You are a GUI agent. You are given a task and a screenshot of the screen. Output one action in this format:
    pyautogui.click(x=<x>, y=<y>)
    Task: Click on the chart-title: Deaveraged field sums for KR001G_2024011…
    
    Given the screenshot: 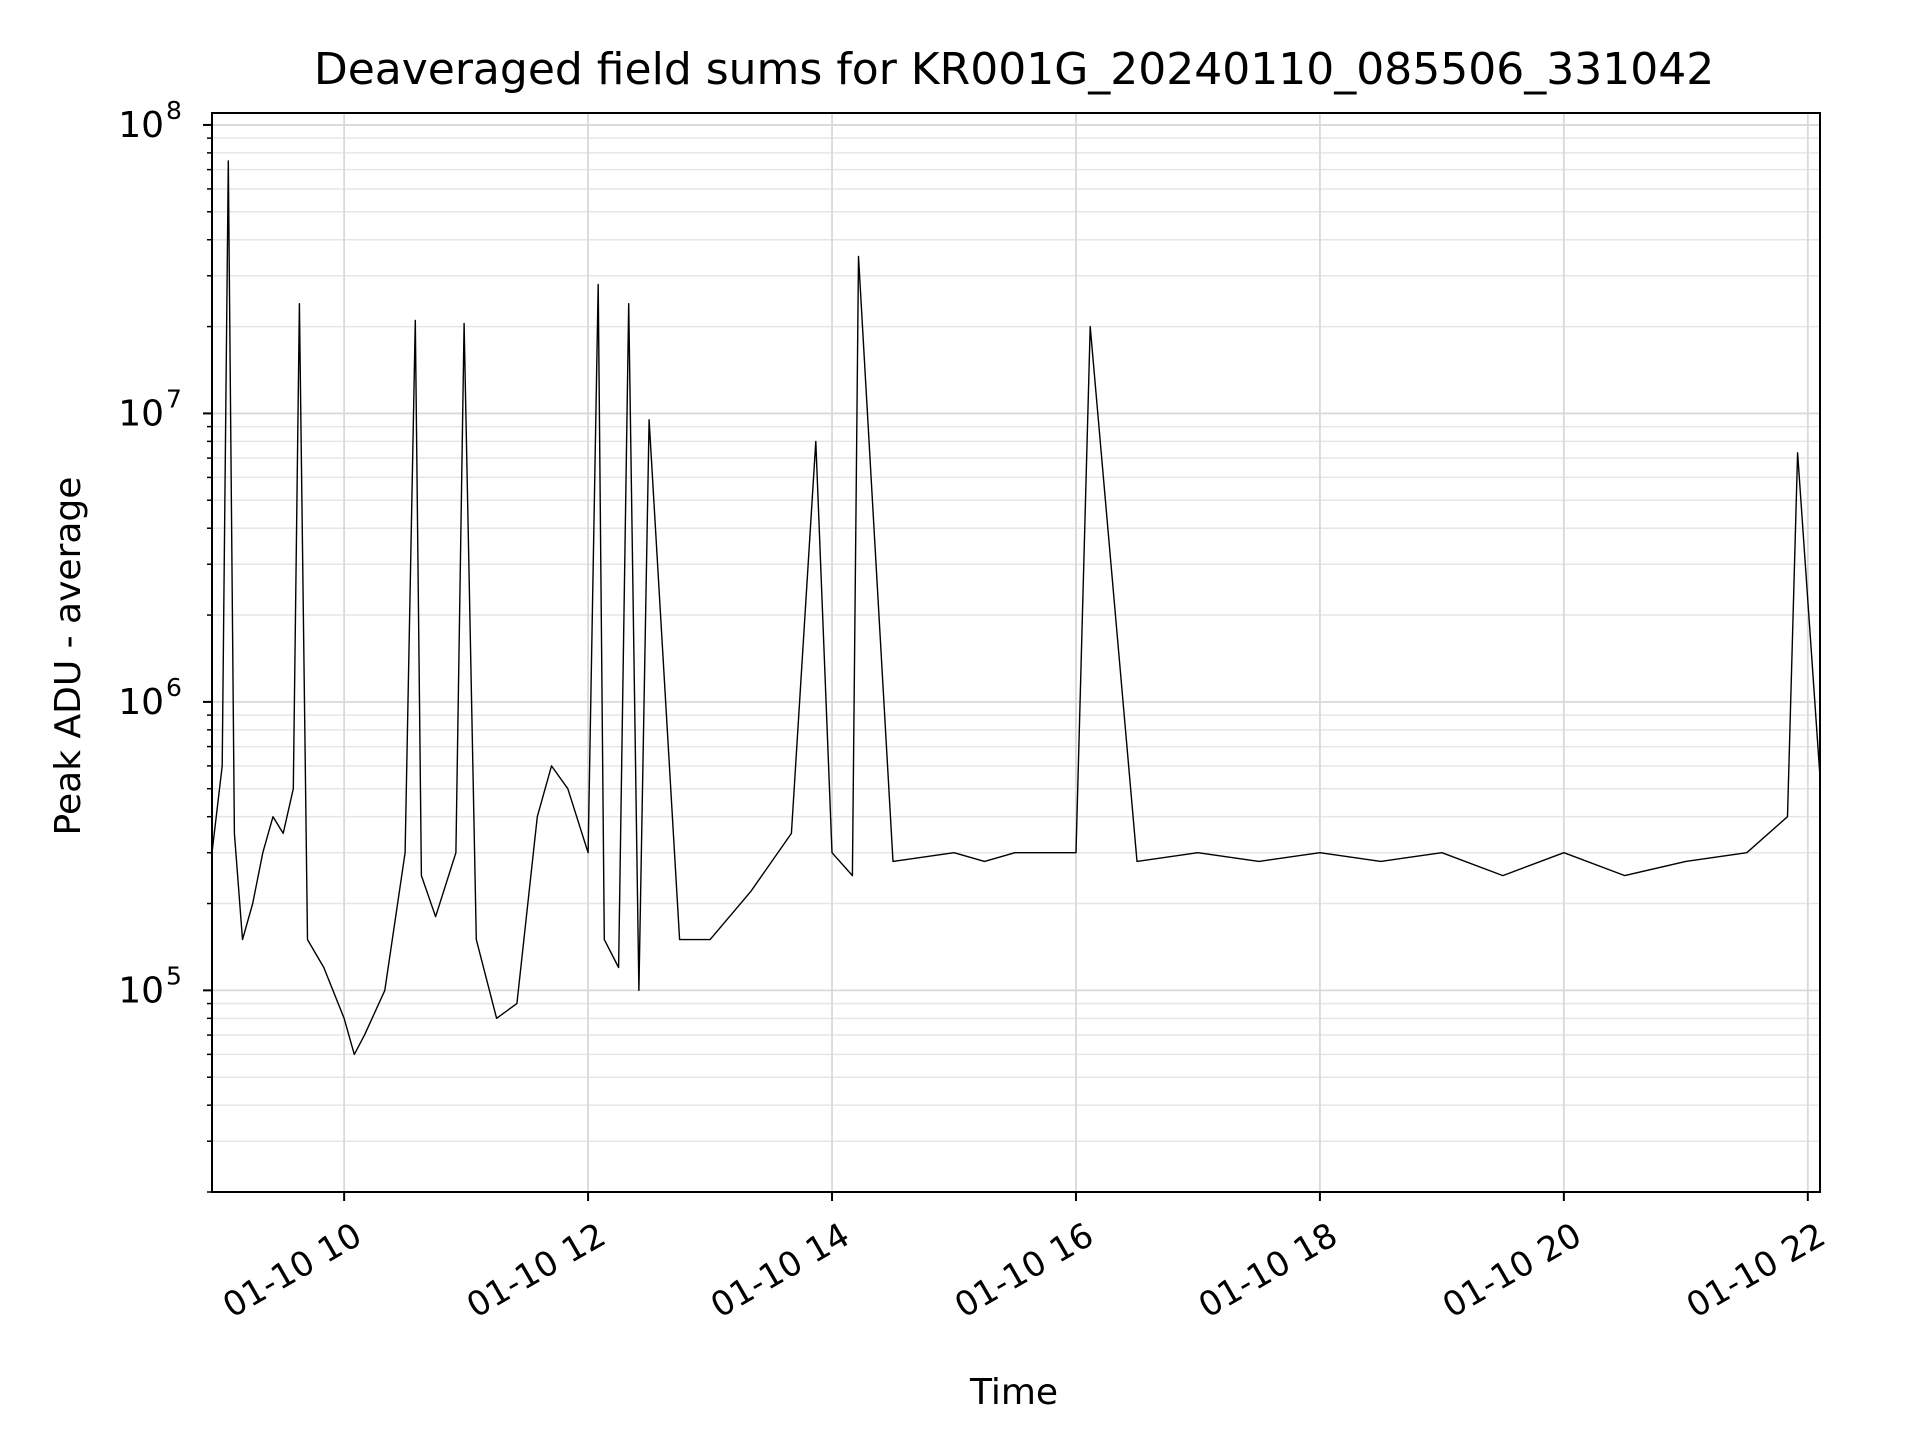 What is the action you would take?
    pyautogui.click(x=1014, y=69)
    